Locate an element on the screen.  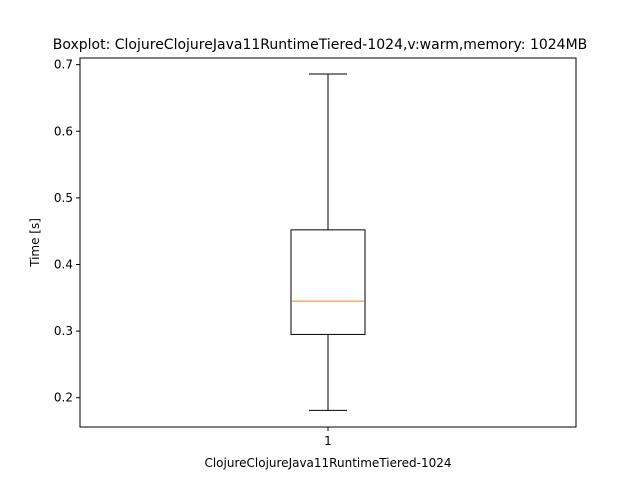
y-tick-label: 0.3 is located at coordinates (63, 331).